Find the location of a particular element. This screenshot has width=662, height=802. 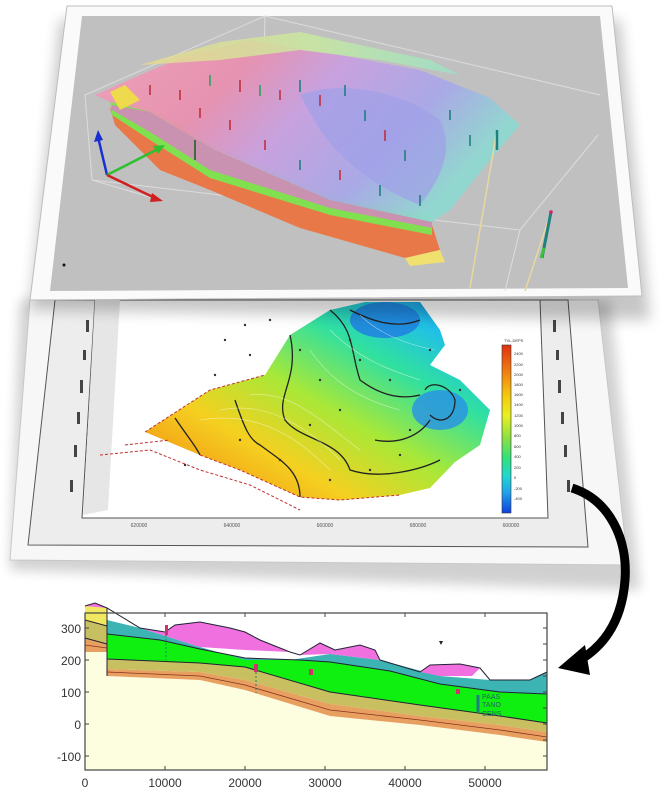

axis-triad-icon is located at coordinates (129, 166).